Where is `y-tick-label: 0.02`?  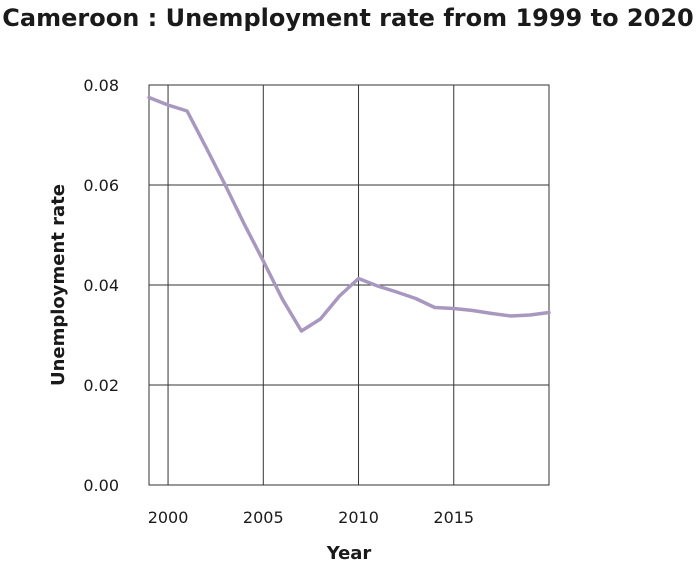 y-tick-label: 0.02 is located at coordinates (101, 385).